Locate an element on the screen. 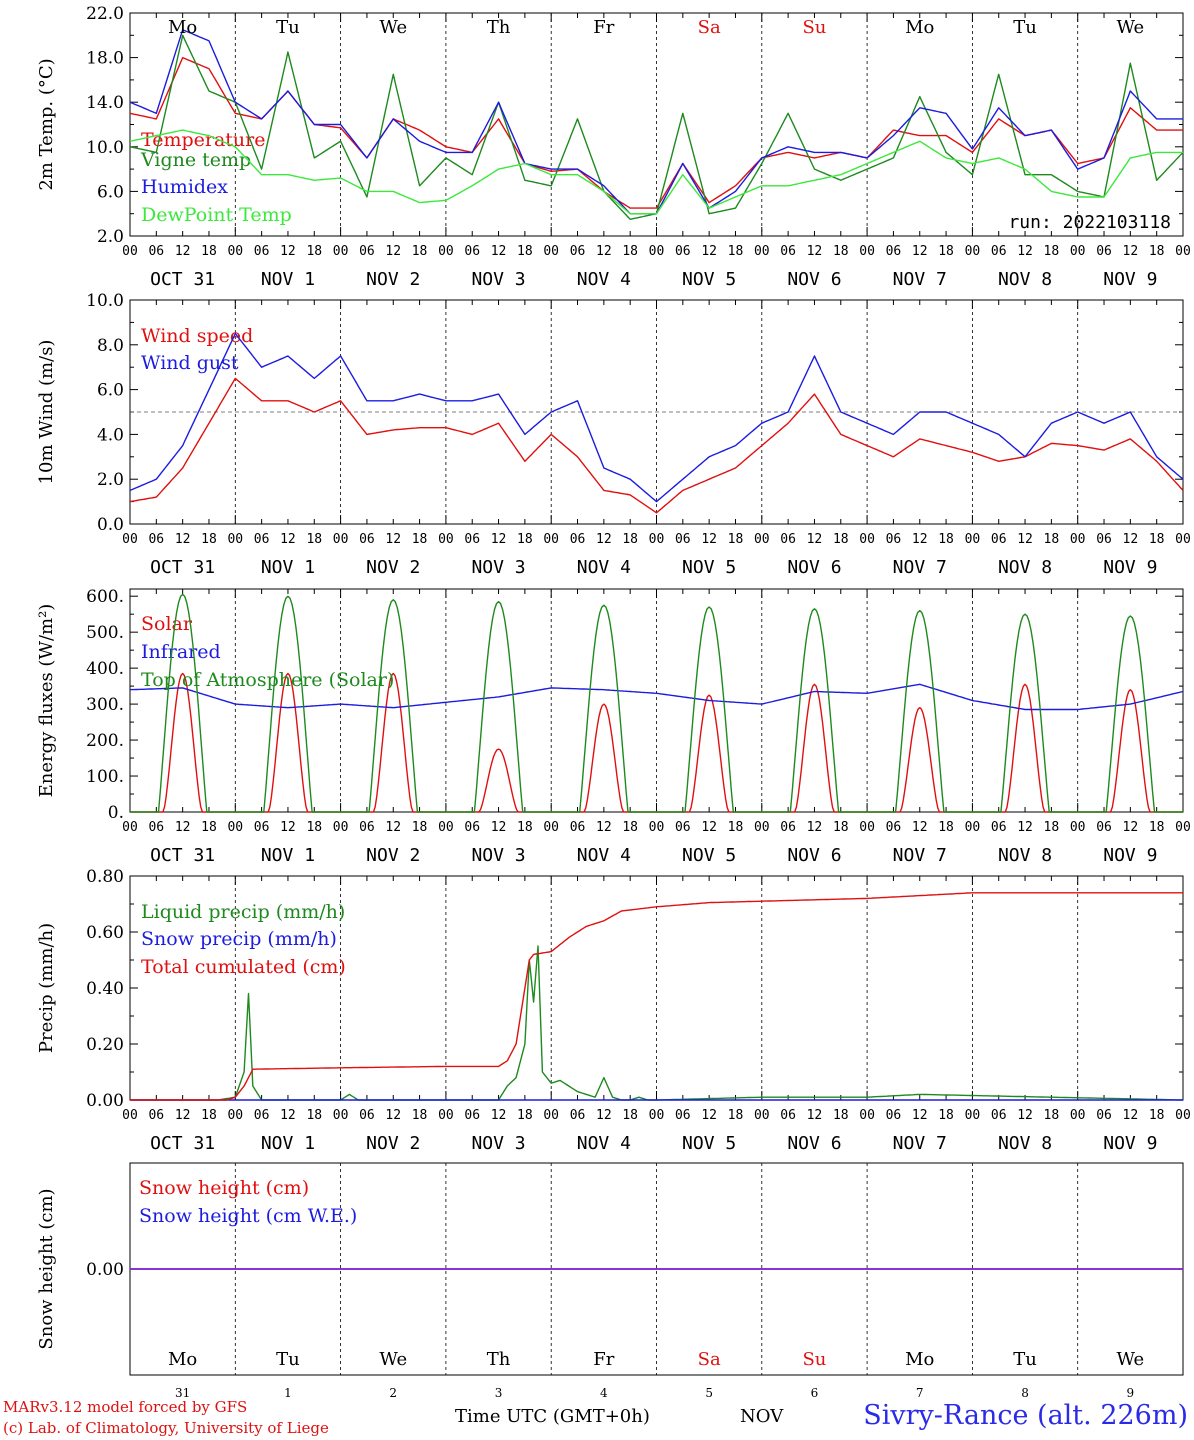  snow-day-name: Tu is located at coordinates (1025, 1359).